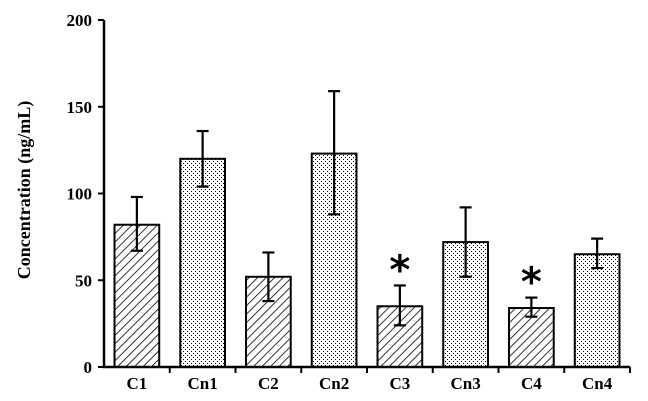  I want to click on y-tick-label-0: 0, so click(88, 367).